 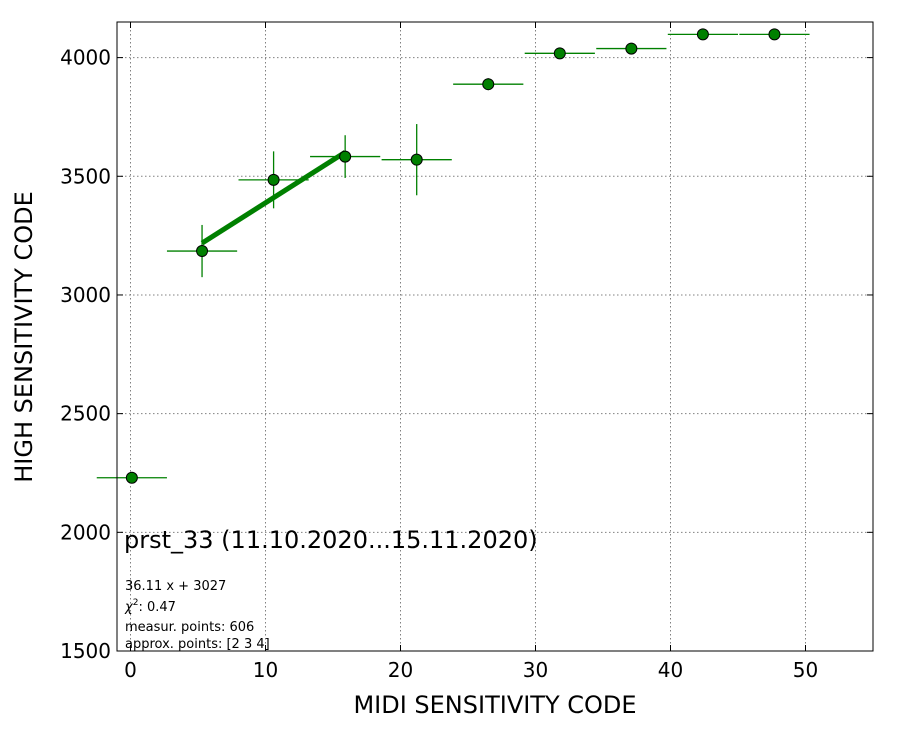 What do you see at coordinates (535, 670) in the screenshot?
I see `x-tick-label: 30` at bounding box center [535, 670].